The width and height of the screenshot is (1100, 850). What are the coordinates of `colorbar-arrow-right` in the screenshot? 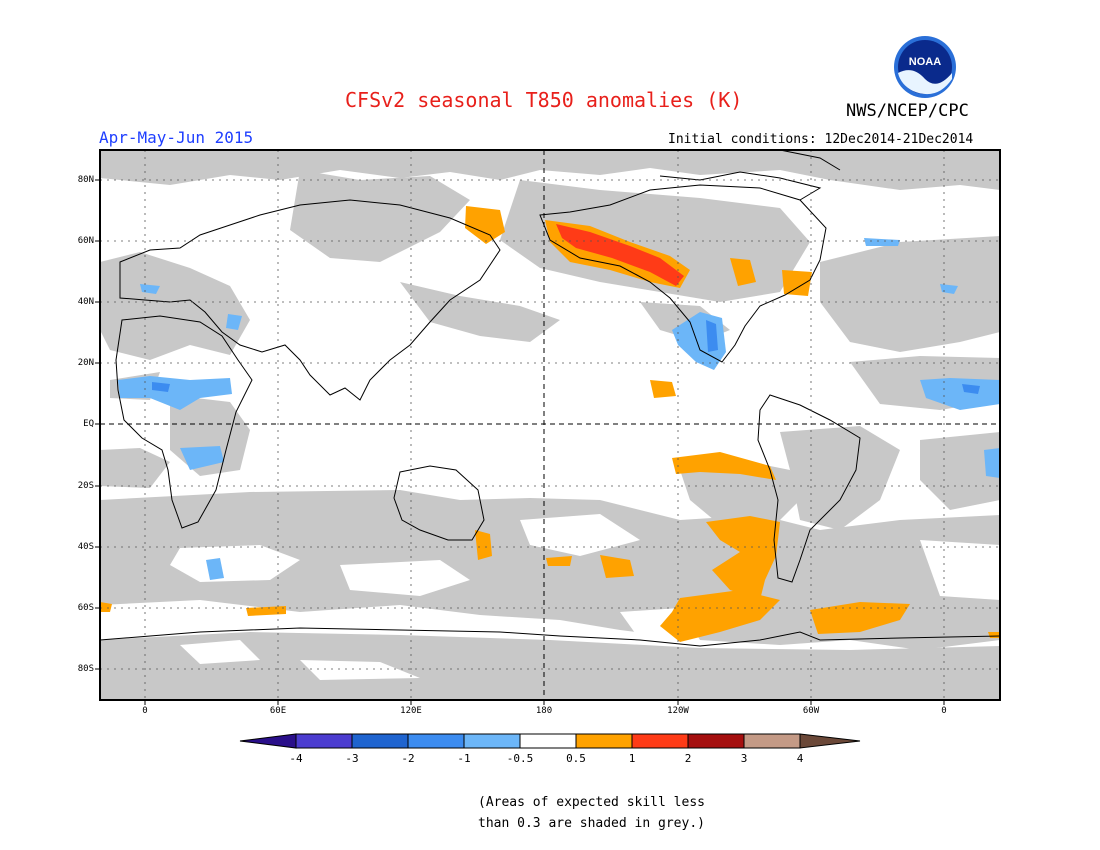 It's located at (830, 741).